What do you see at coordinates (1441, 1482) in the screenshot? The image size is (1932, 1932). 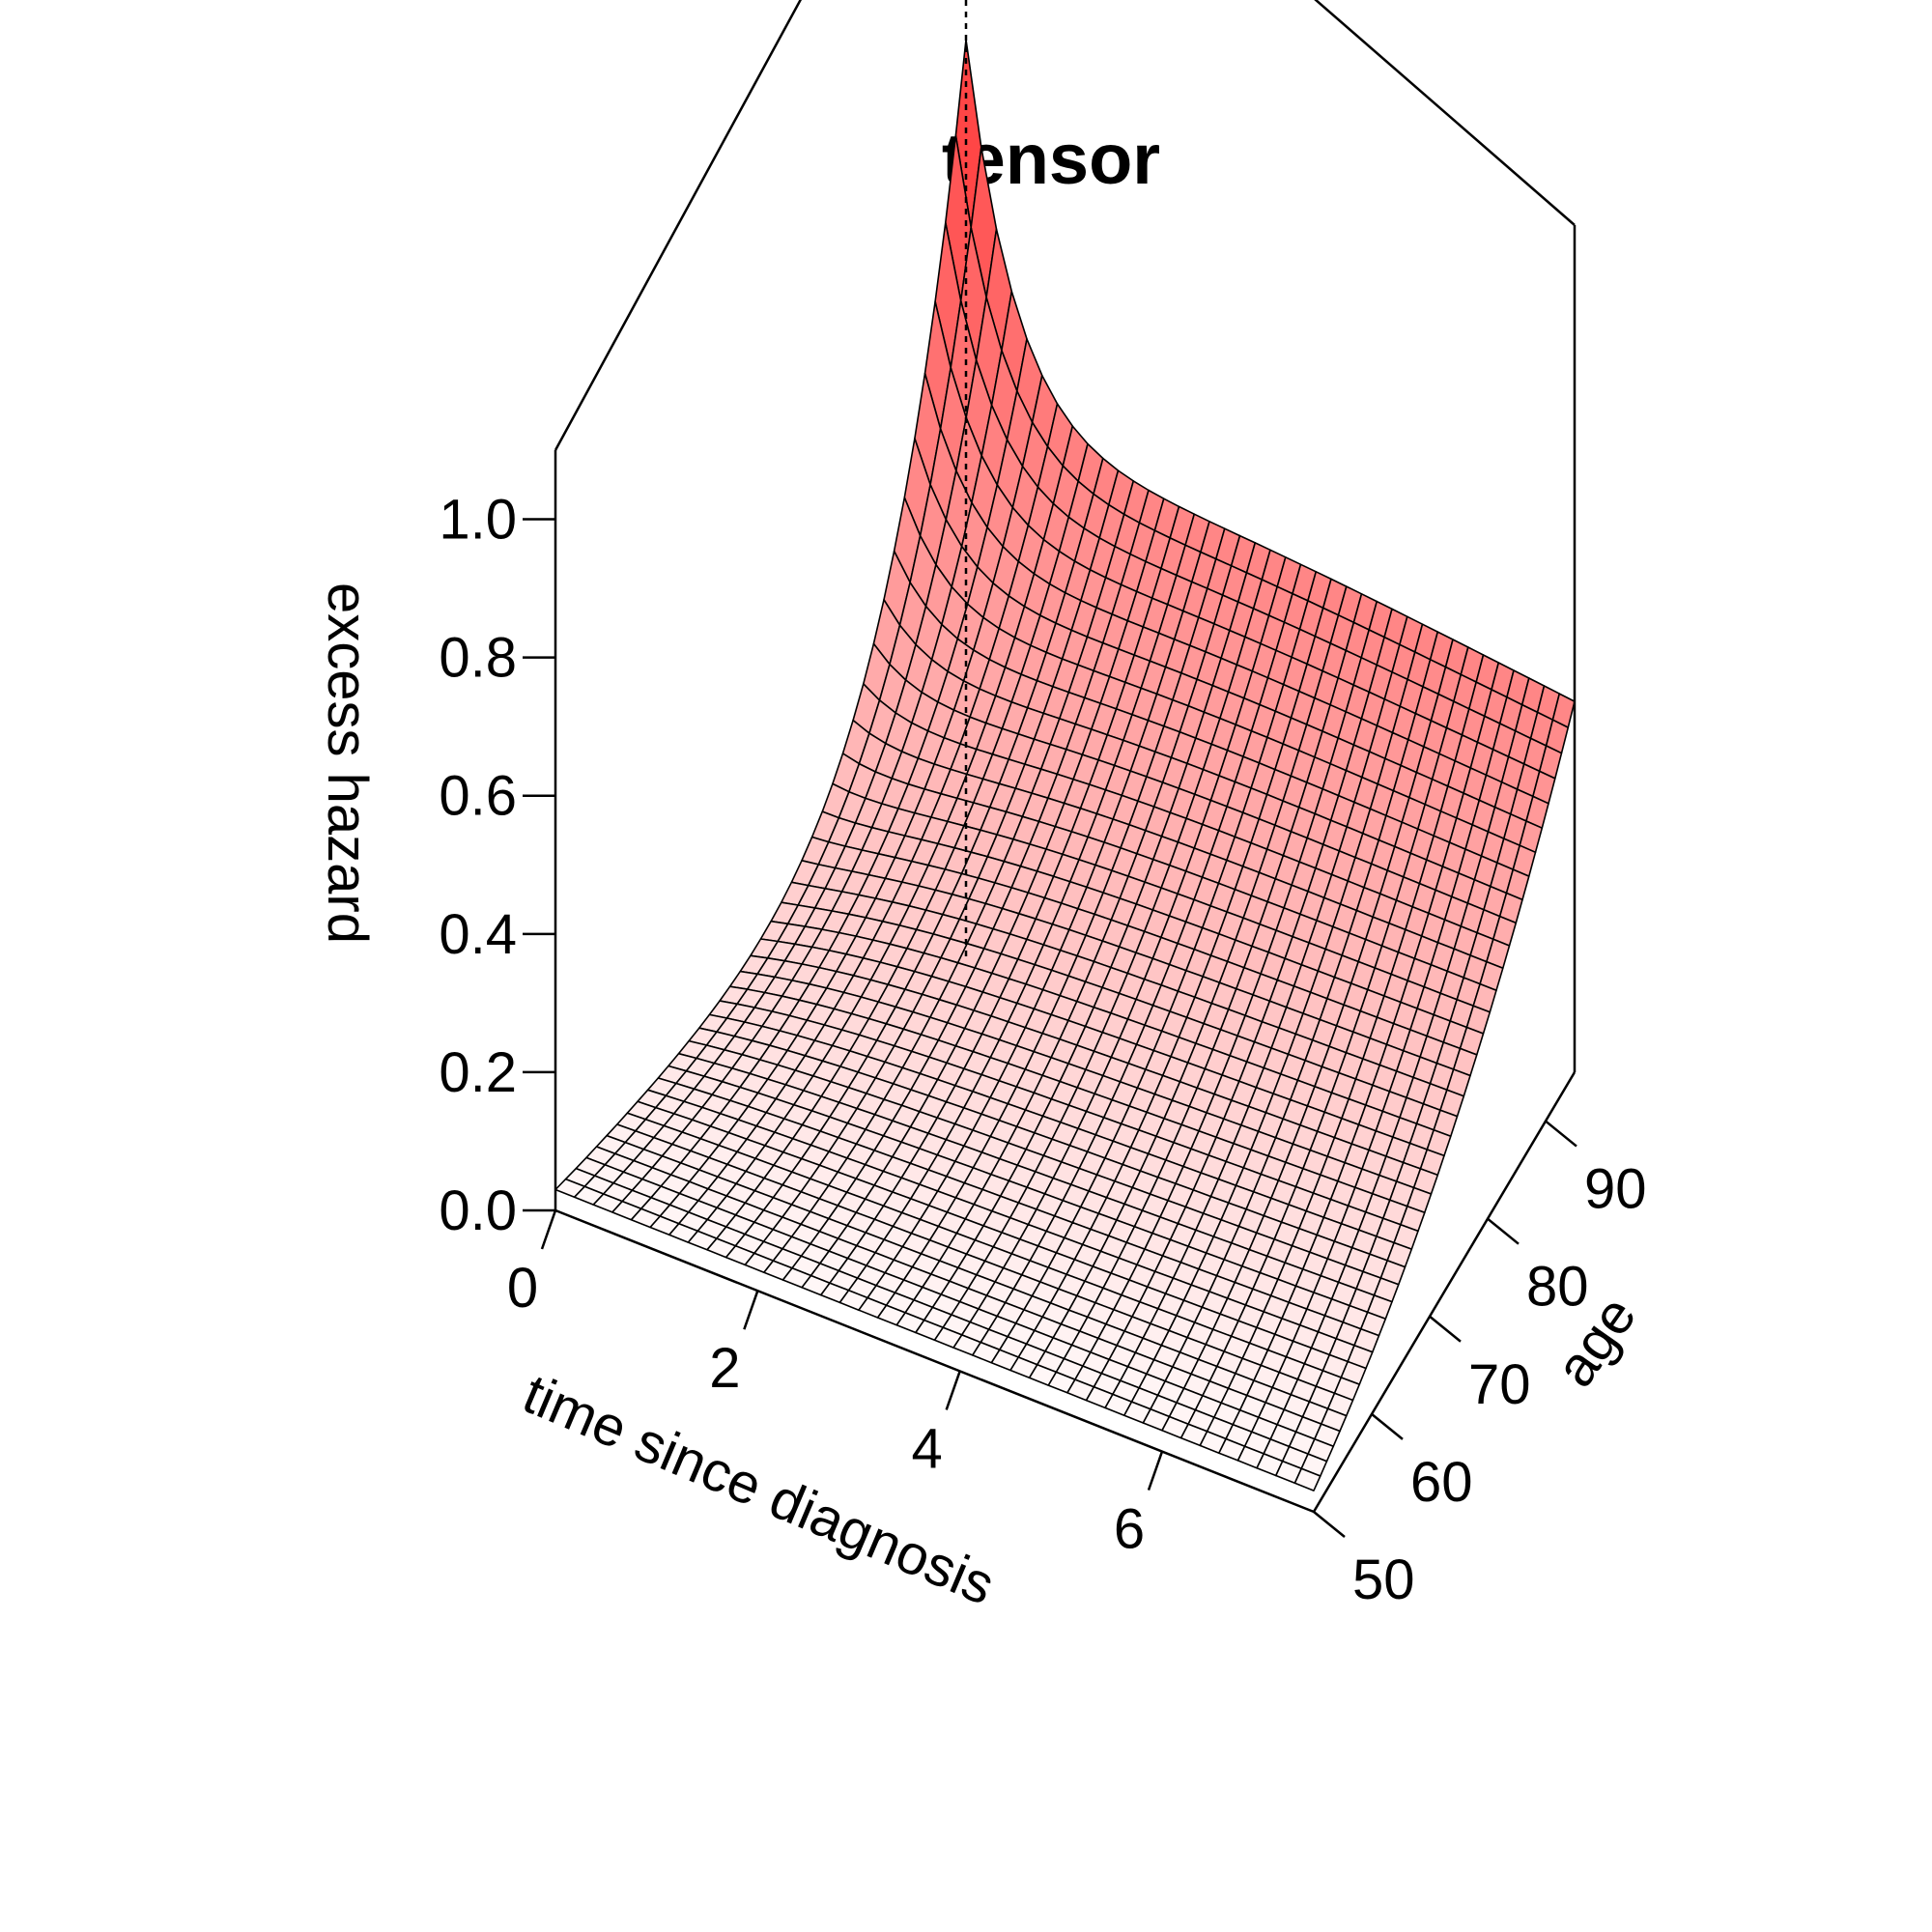 I see `y-tick-label: 60` at bounding box center [1441, 1482].